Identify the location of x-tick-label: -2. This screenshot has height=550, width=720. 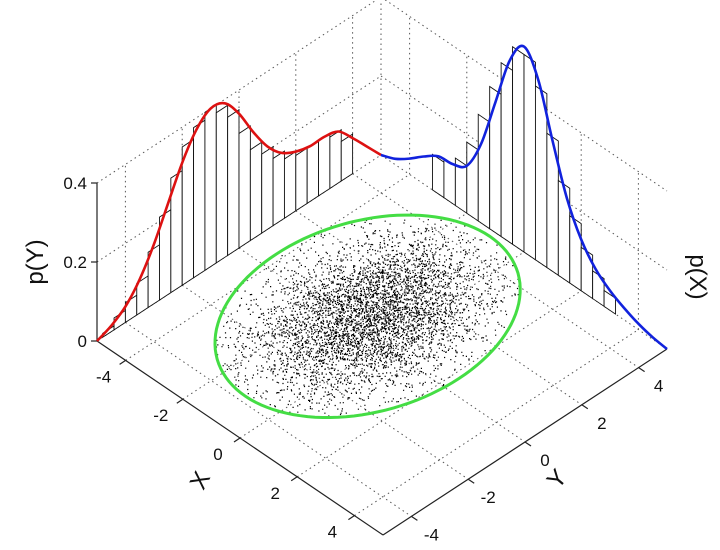
(160, 415).